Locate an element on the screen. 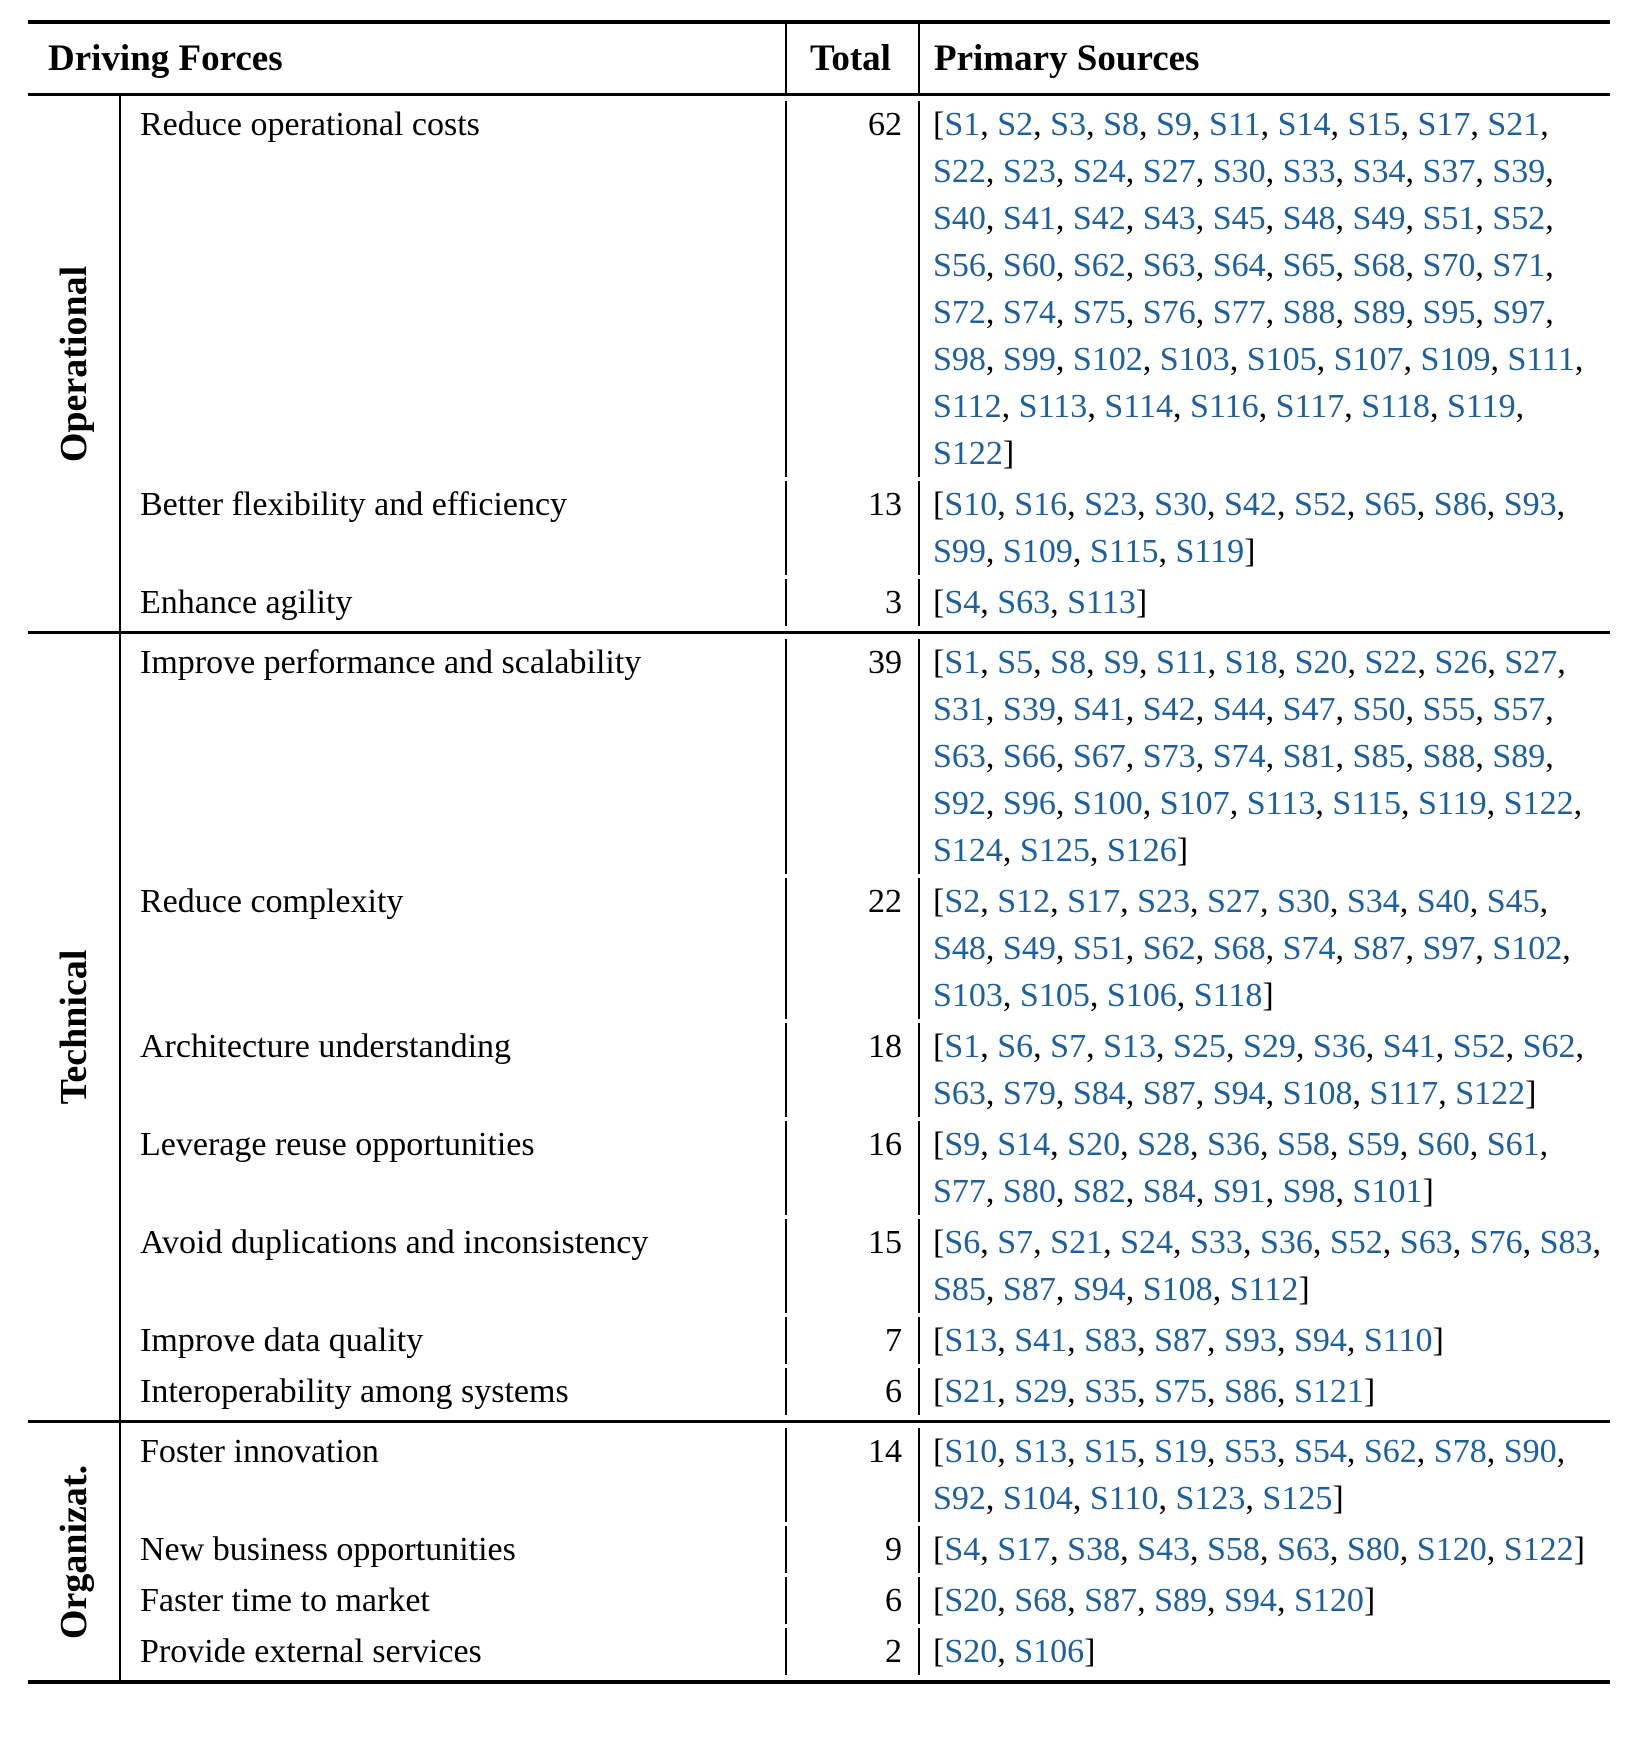 The image size is (1638, 1758). source-ref: S67 is located at coordinates (1099, 756).